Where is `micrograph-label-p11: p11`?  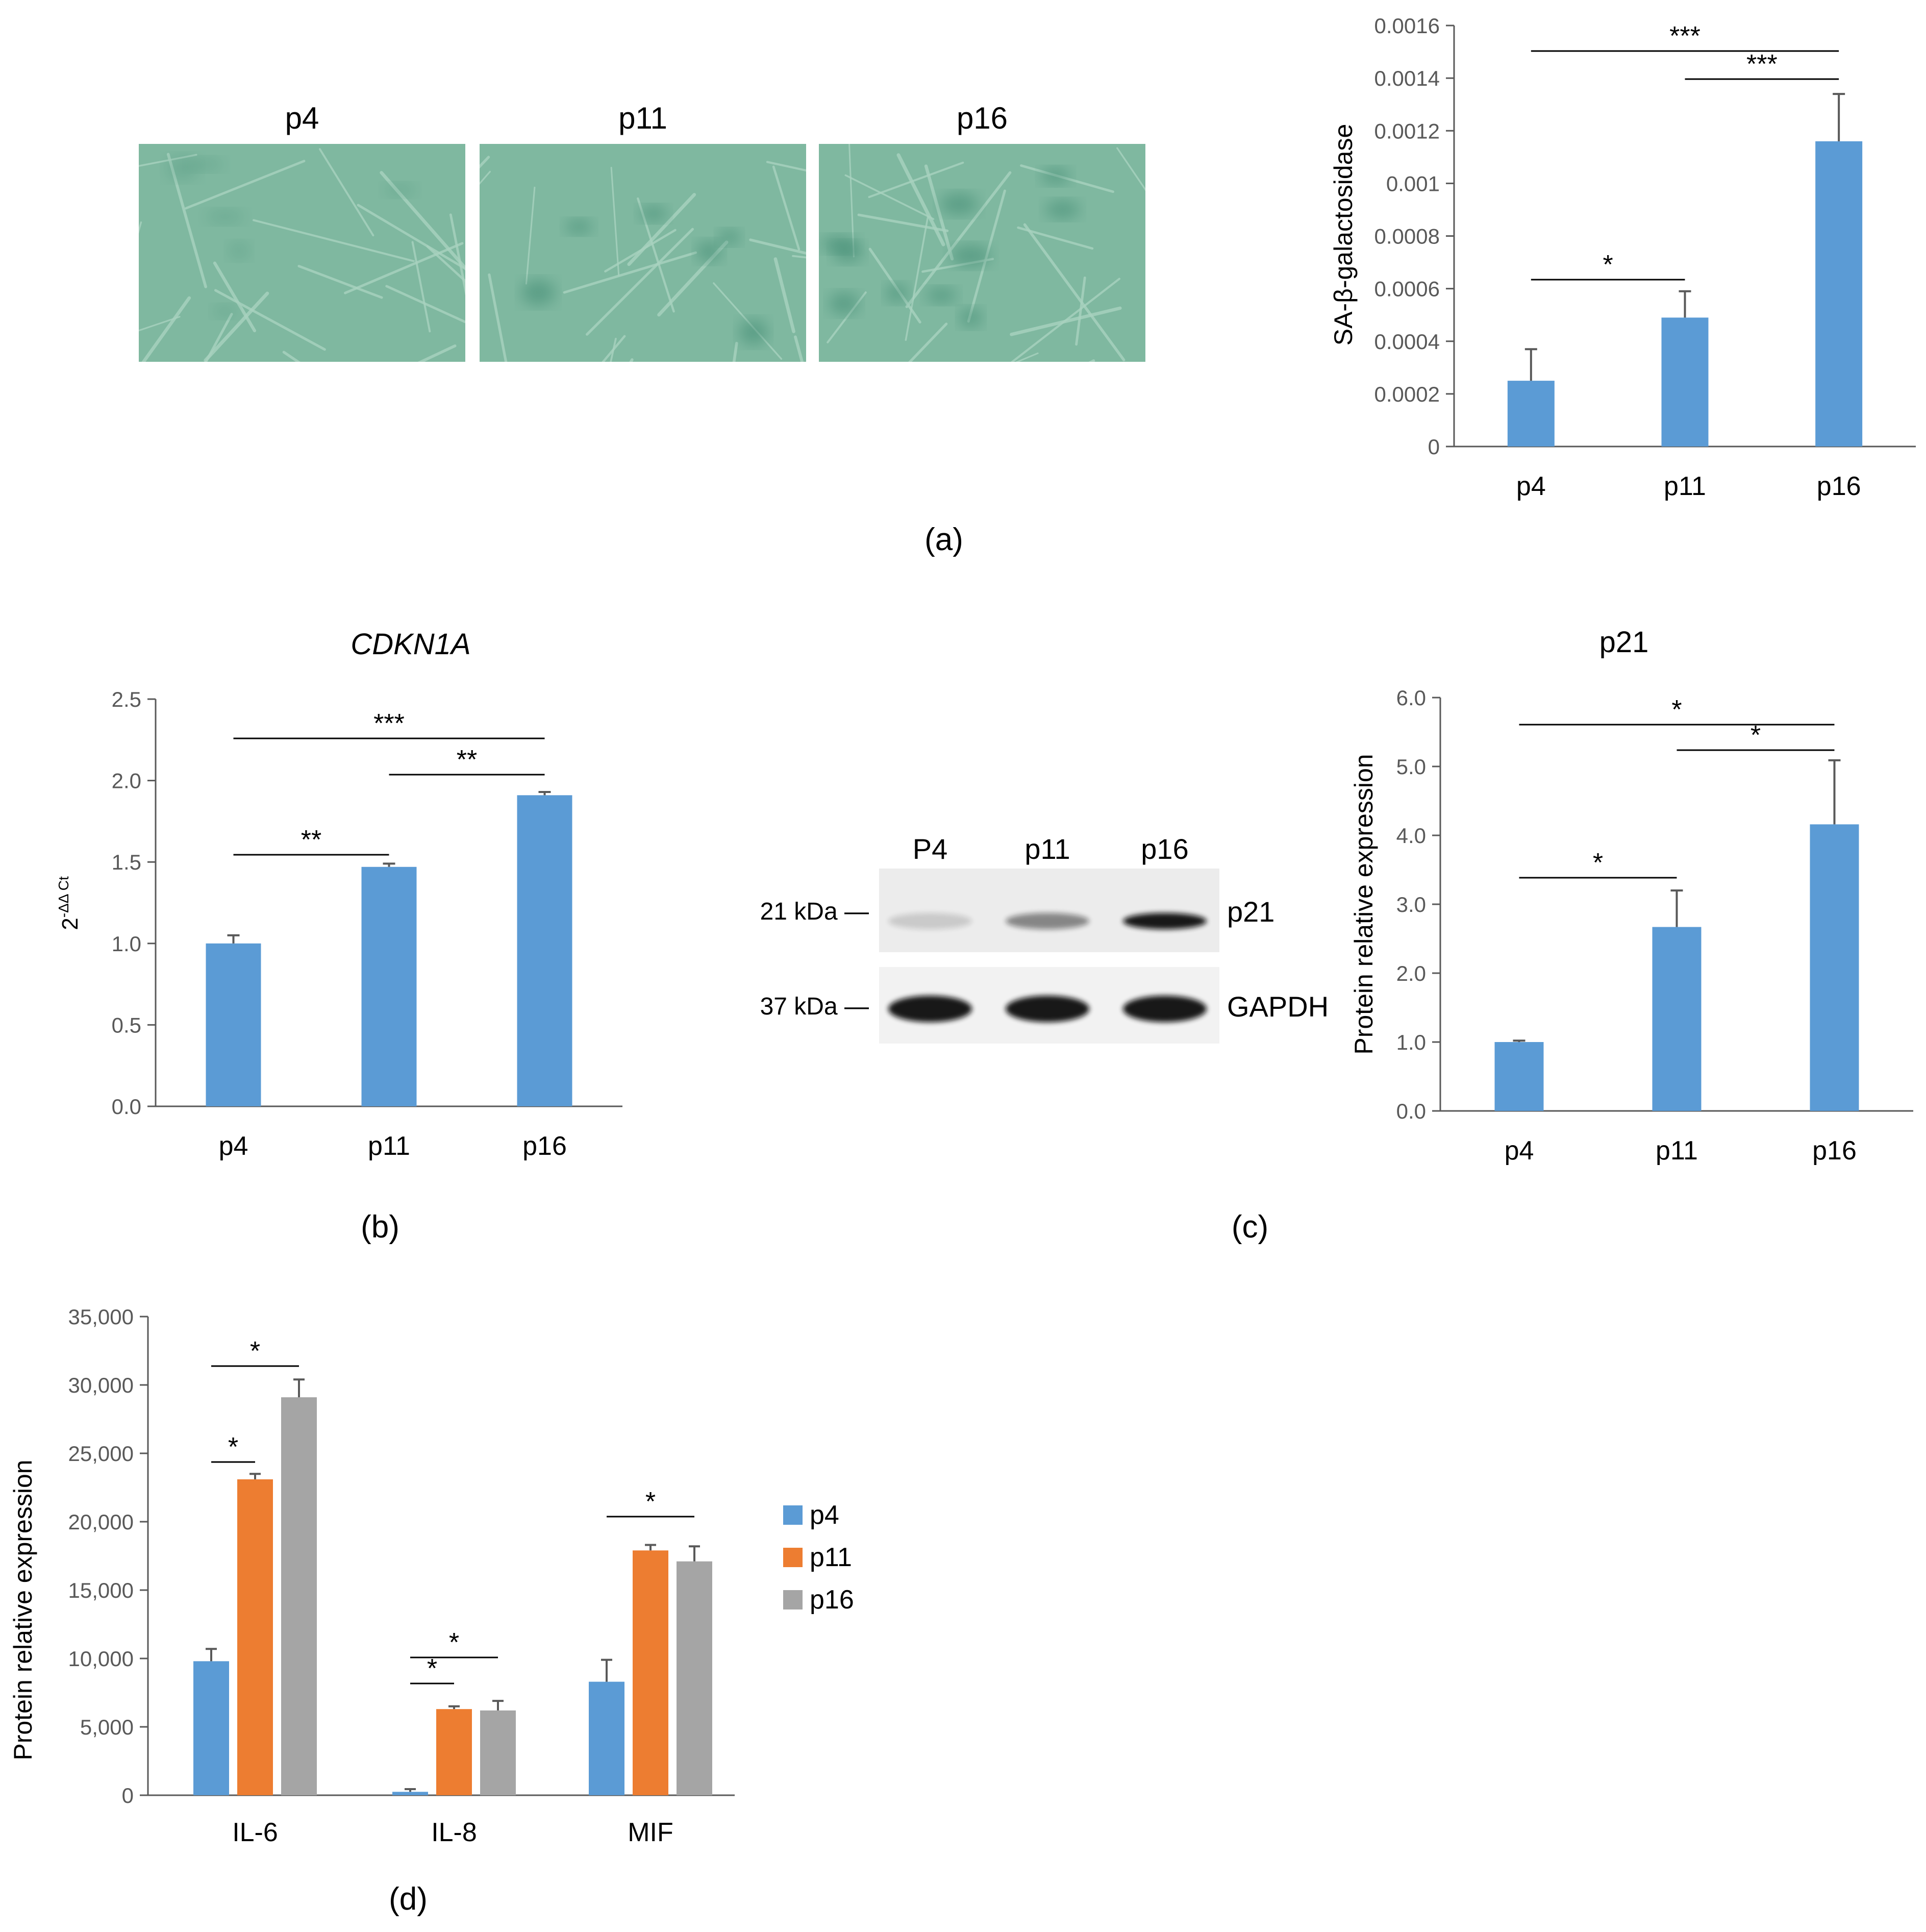
micrograph-label-p11: p11 is located at coordinates (642, 118).